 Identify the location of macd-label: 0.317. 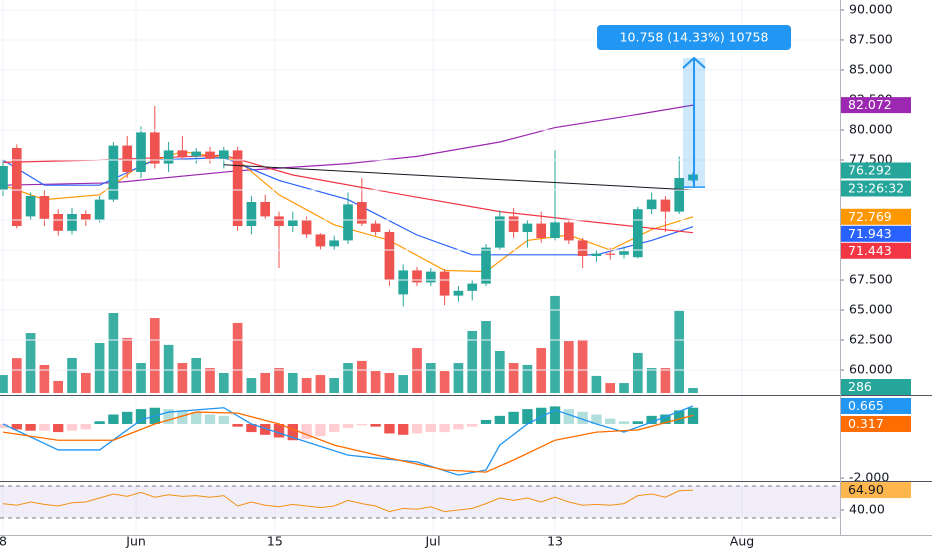
(866, 423).